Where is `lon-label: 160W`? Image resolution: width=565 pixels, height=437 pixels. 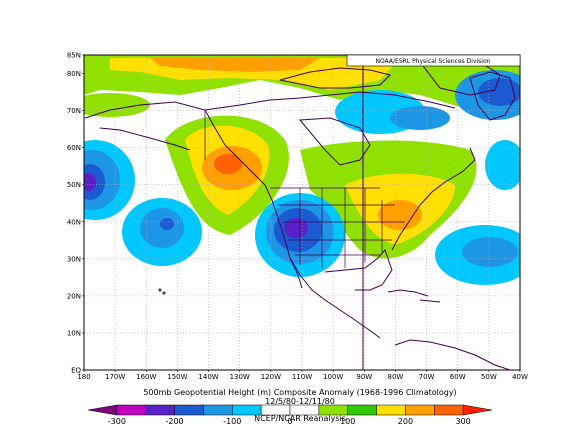 lon-label: 160W is located at coordinates (146, 377).